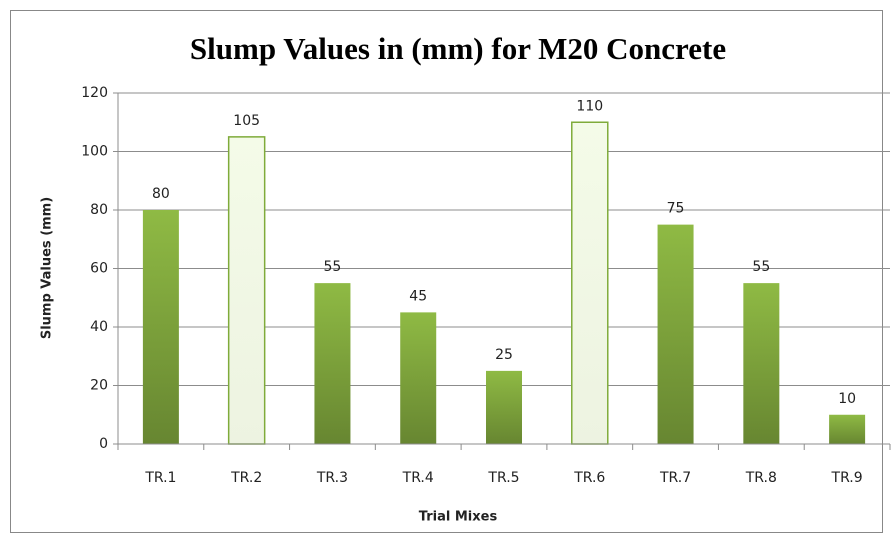 The image size is (893, 543). Describe the element at coordinates (589, 106) in the screenshot. I see `data-label: 110` at that location.